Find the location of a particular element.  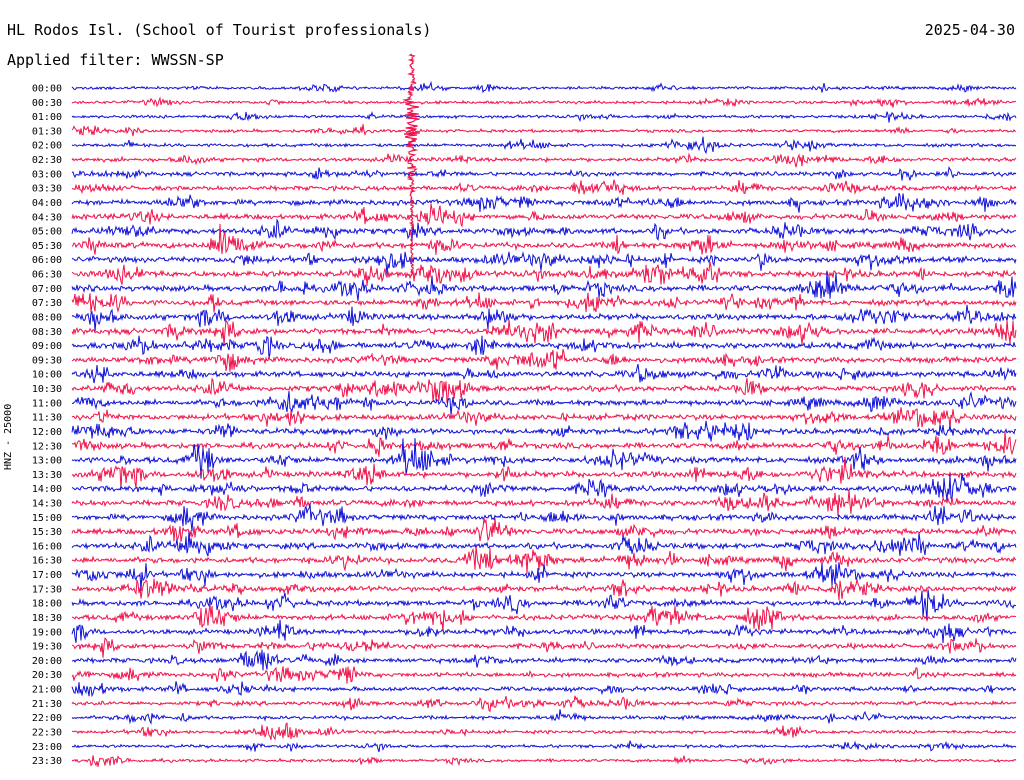

trace-time-label: 12:30 is located at coordinates (47, 446).